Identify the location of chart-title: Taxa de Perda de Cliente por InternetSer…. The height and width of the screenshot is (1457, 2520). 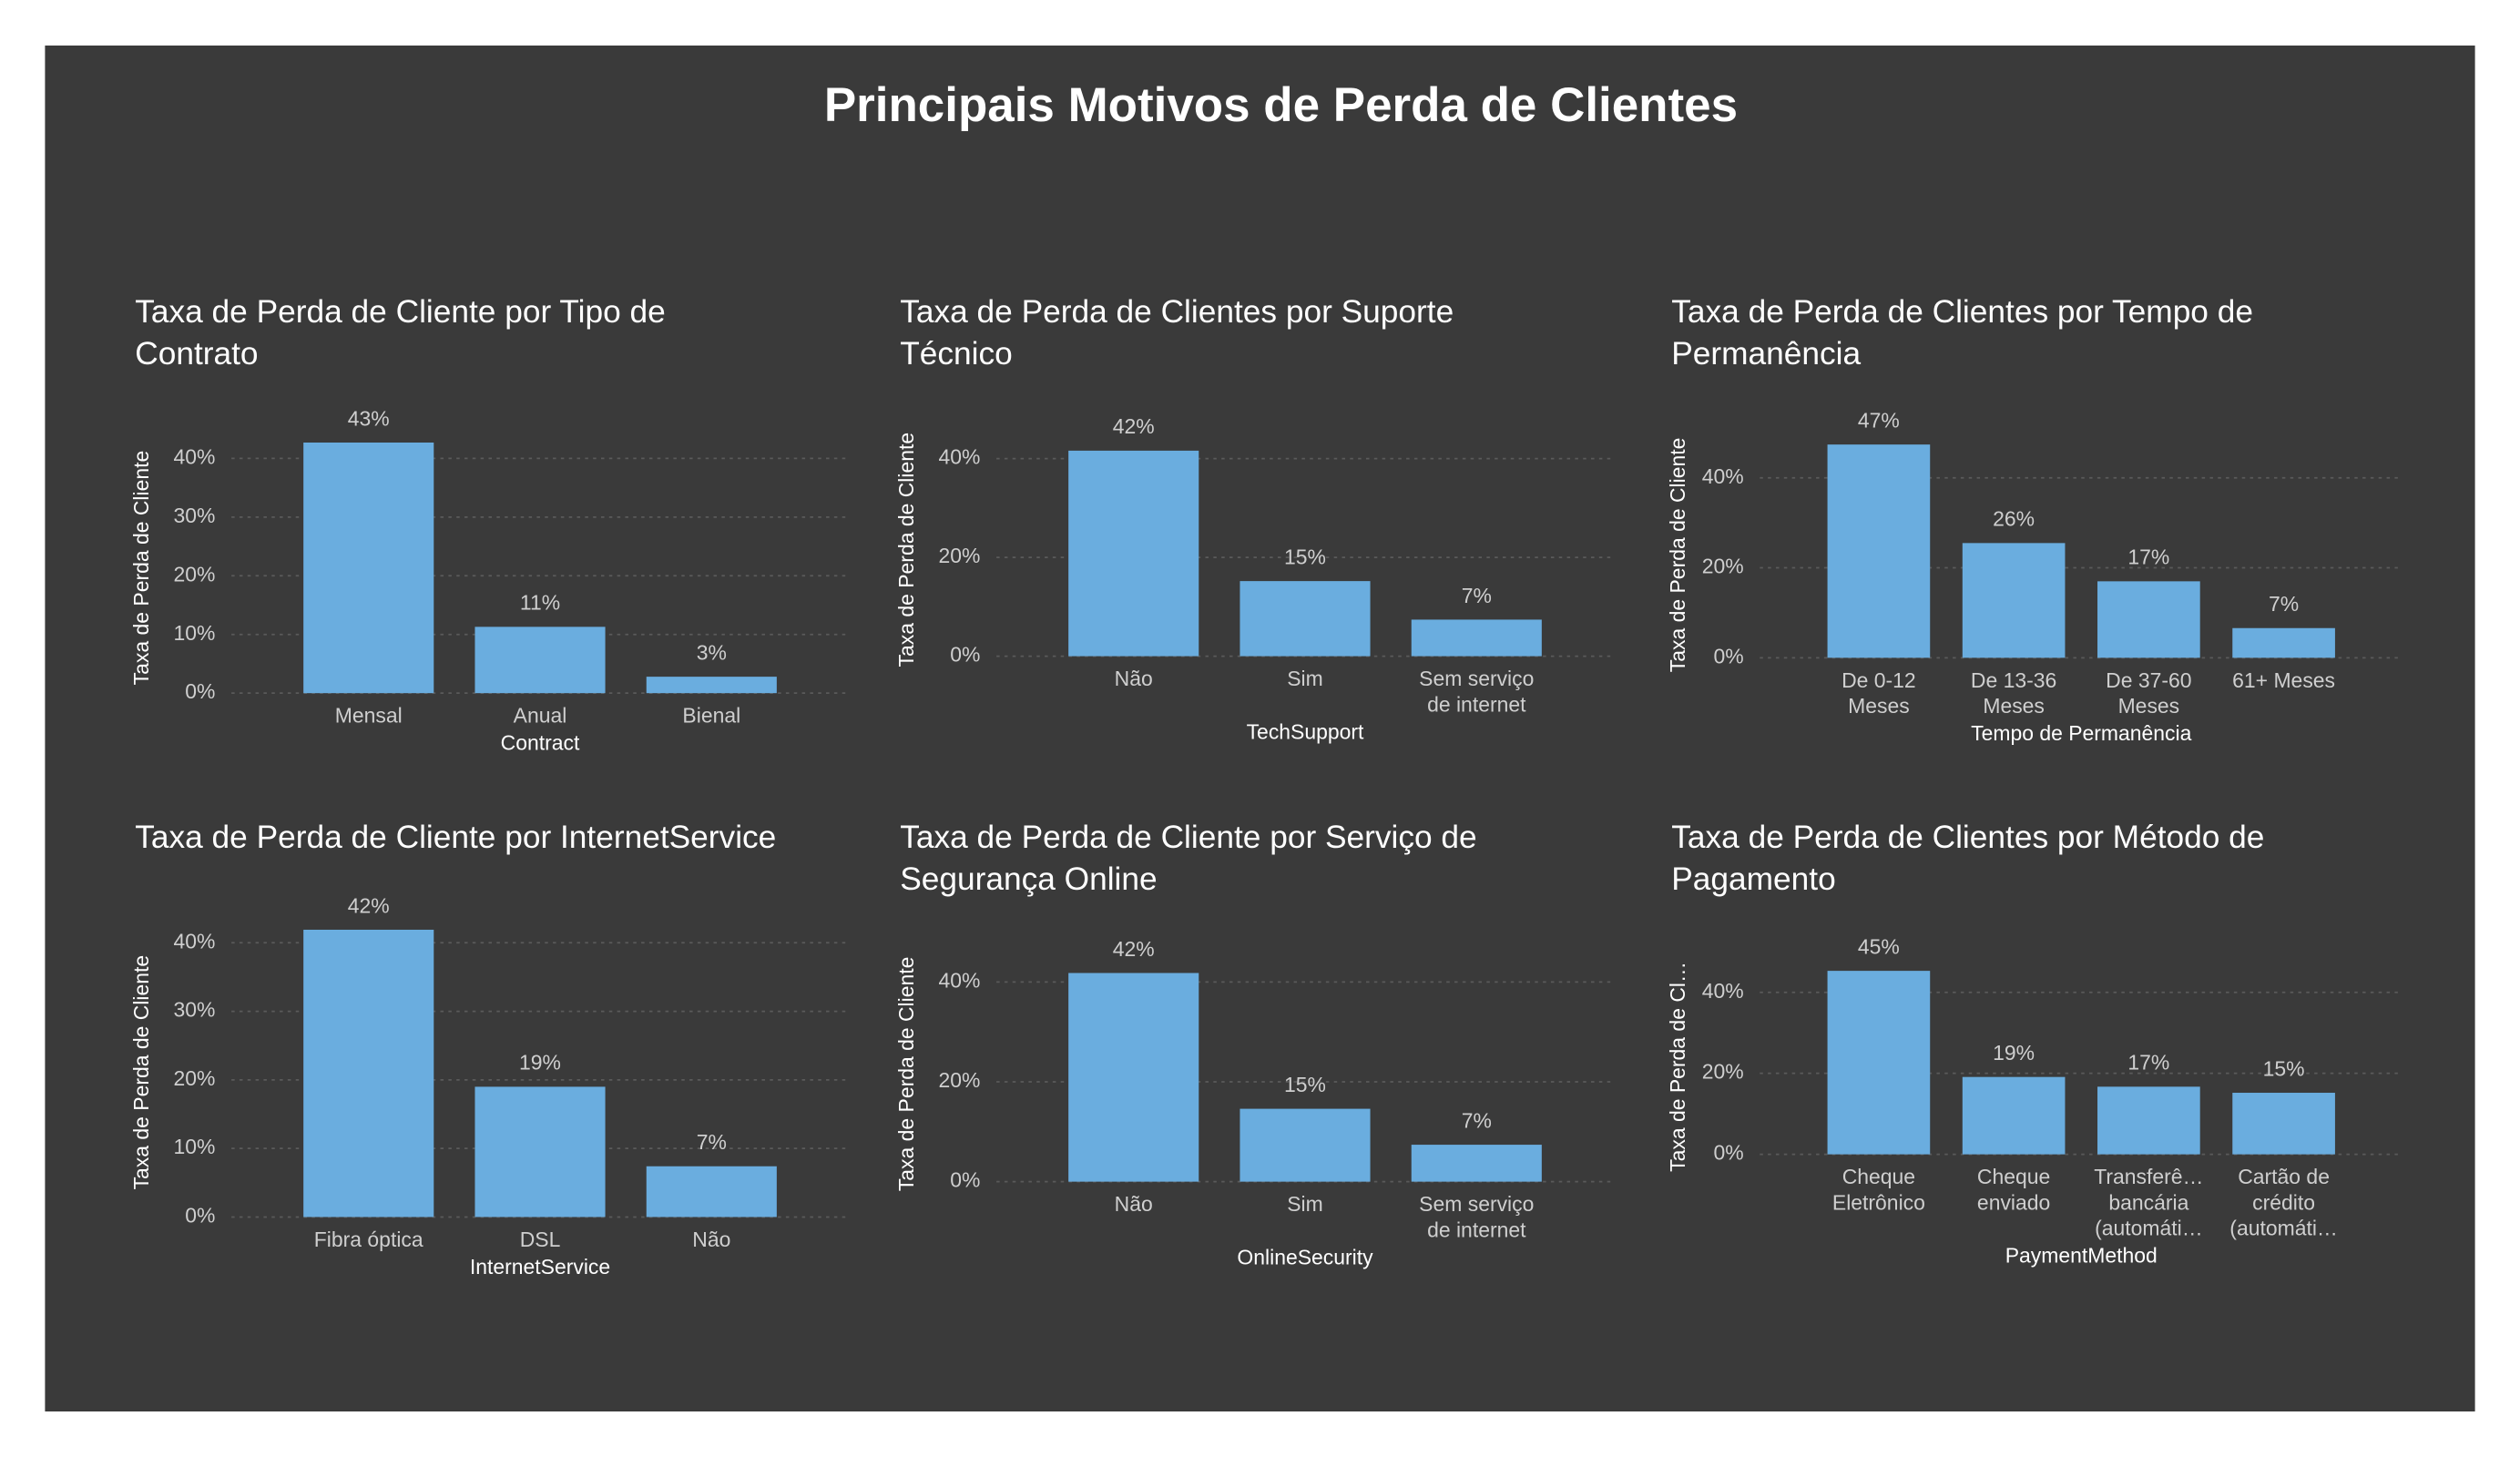
(455, 838).